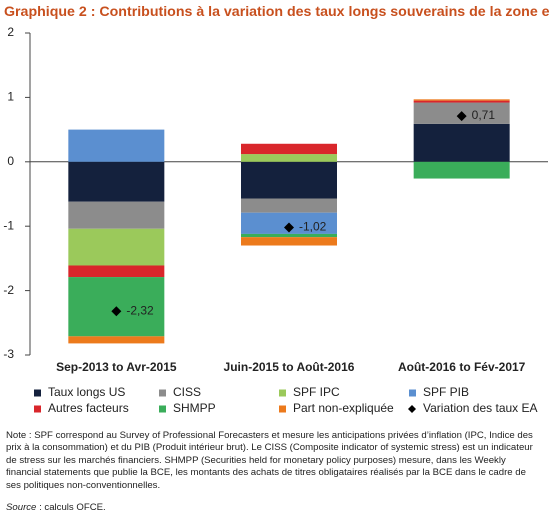  I want to click on y-tick-label: -2, so click(8, 290).